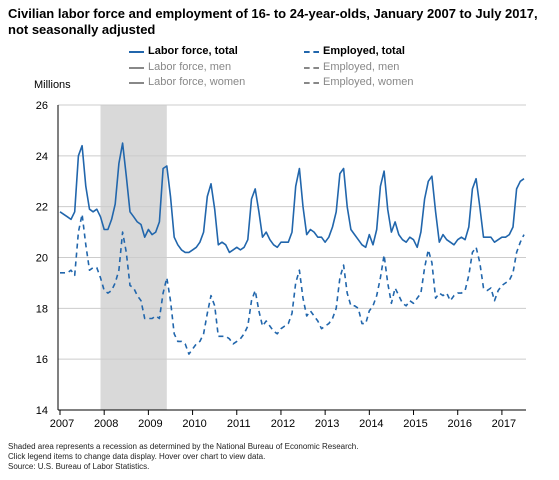 The image size is (559, 480). I want to click on legend-swatch-labor-force-women, so click(136, 83).